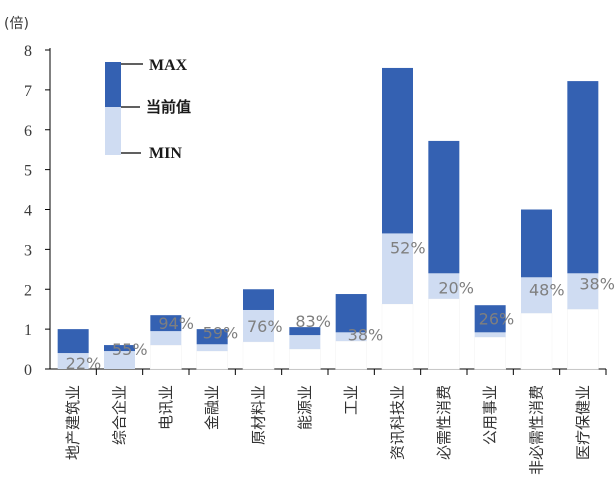 This screenshot has height=489, width=615. Describe the element at coordinates (313, 321) in the screenshot. I see `percentile-label: 83%` at that location.